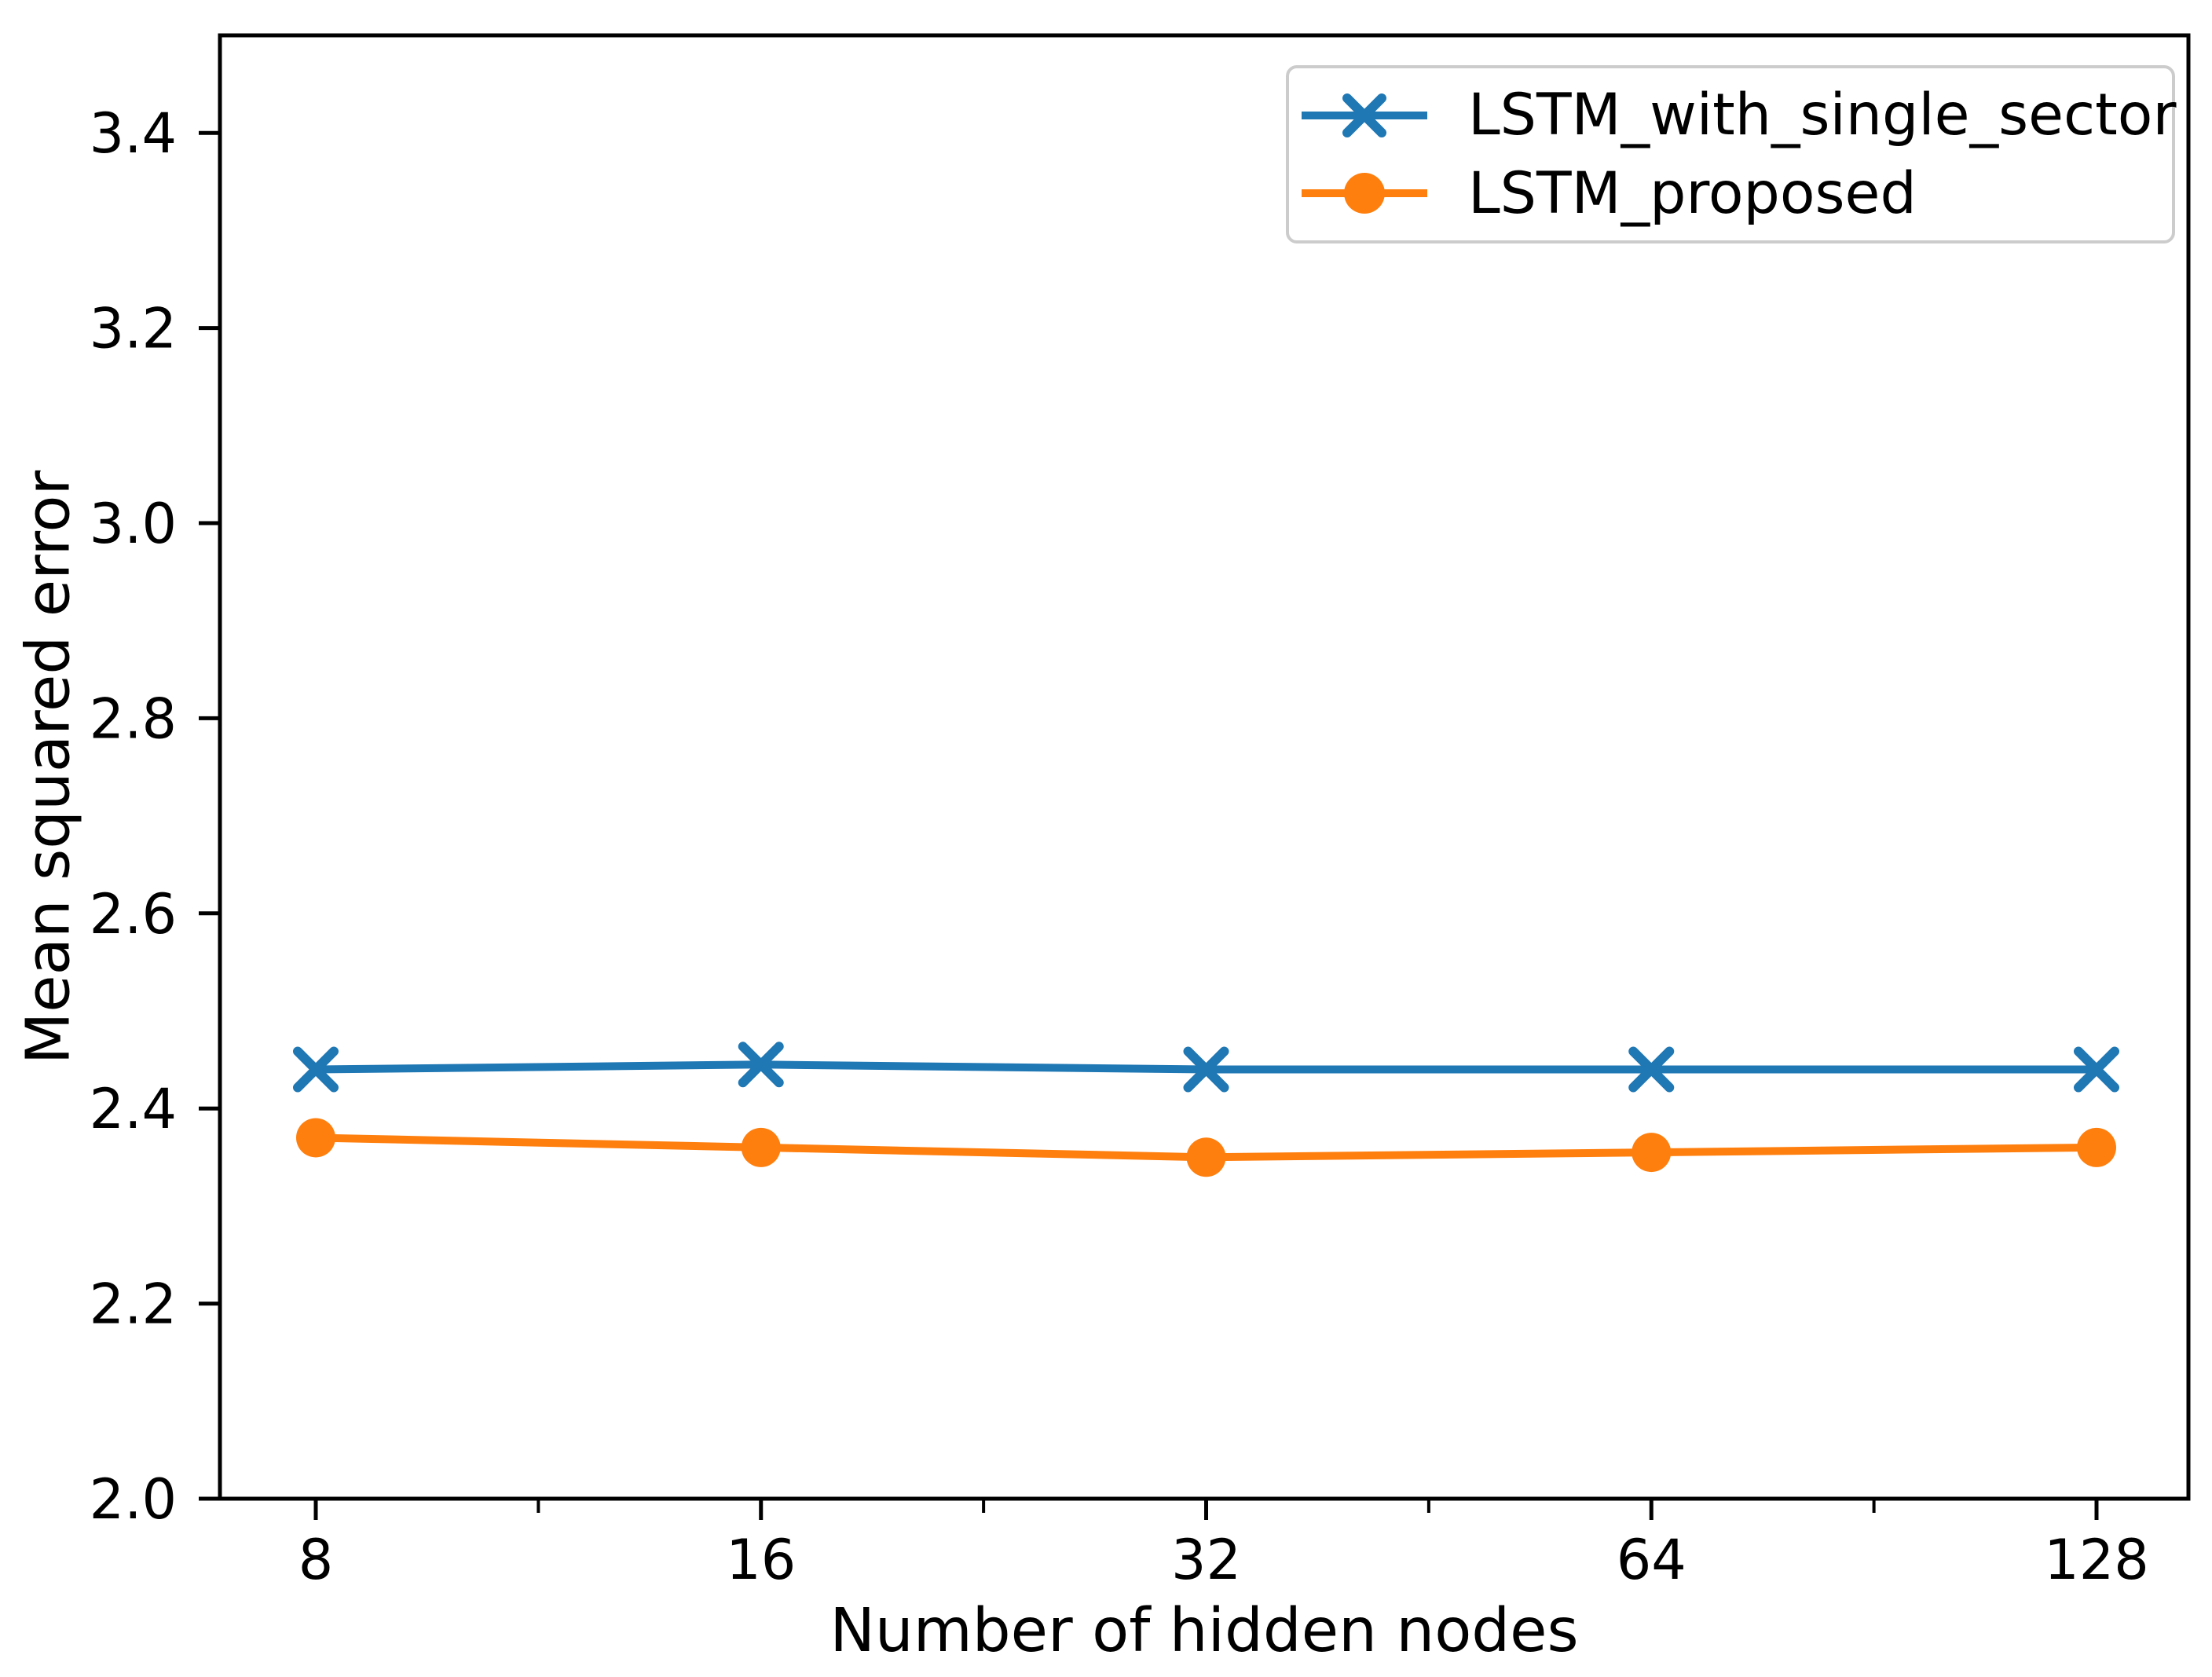 This screenshot has width=2212, height=1677. I want to click on y-axis-tick-label: 2.4, so click(133, 1109).